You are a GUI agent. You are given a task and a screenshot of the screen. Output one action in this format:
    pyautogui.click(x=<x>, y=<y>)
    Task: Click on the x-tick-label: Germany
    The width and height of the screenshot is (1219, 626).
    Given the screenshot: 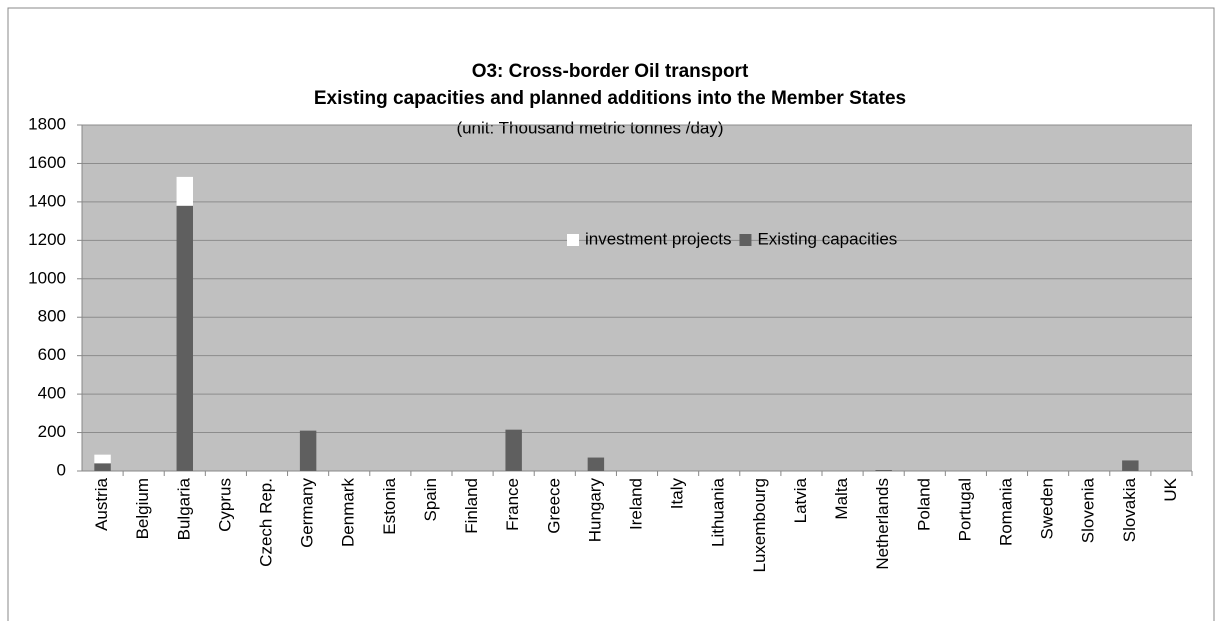 What is the action you would take?
    pyautogui.click(x=307, y=513)
    